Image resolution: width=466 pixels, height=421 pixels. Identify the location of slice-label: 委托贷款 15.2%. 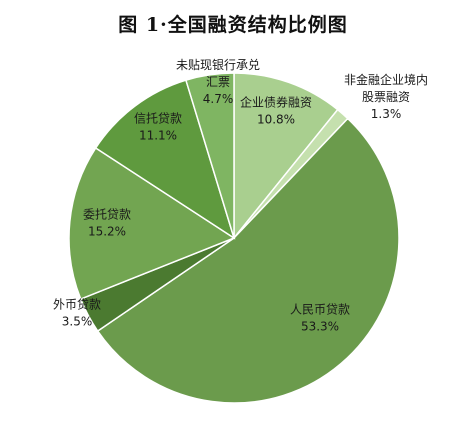
(107, 223).